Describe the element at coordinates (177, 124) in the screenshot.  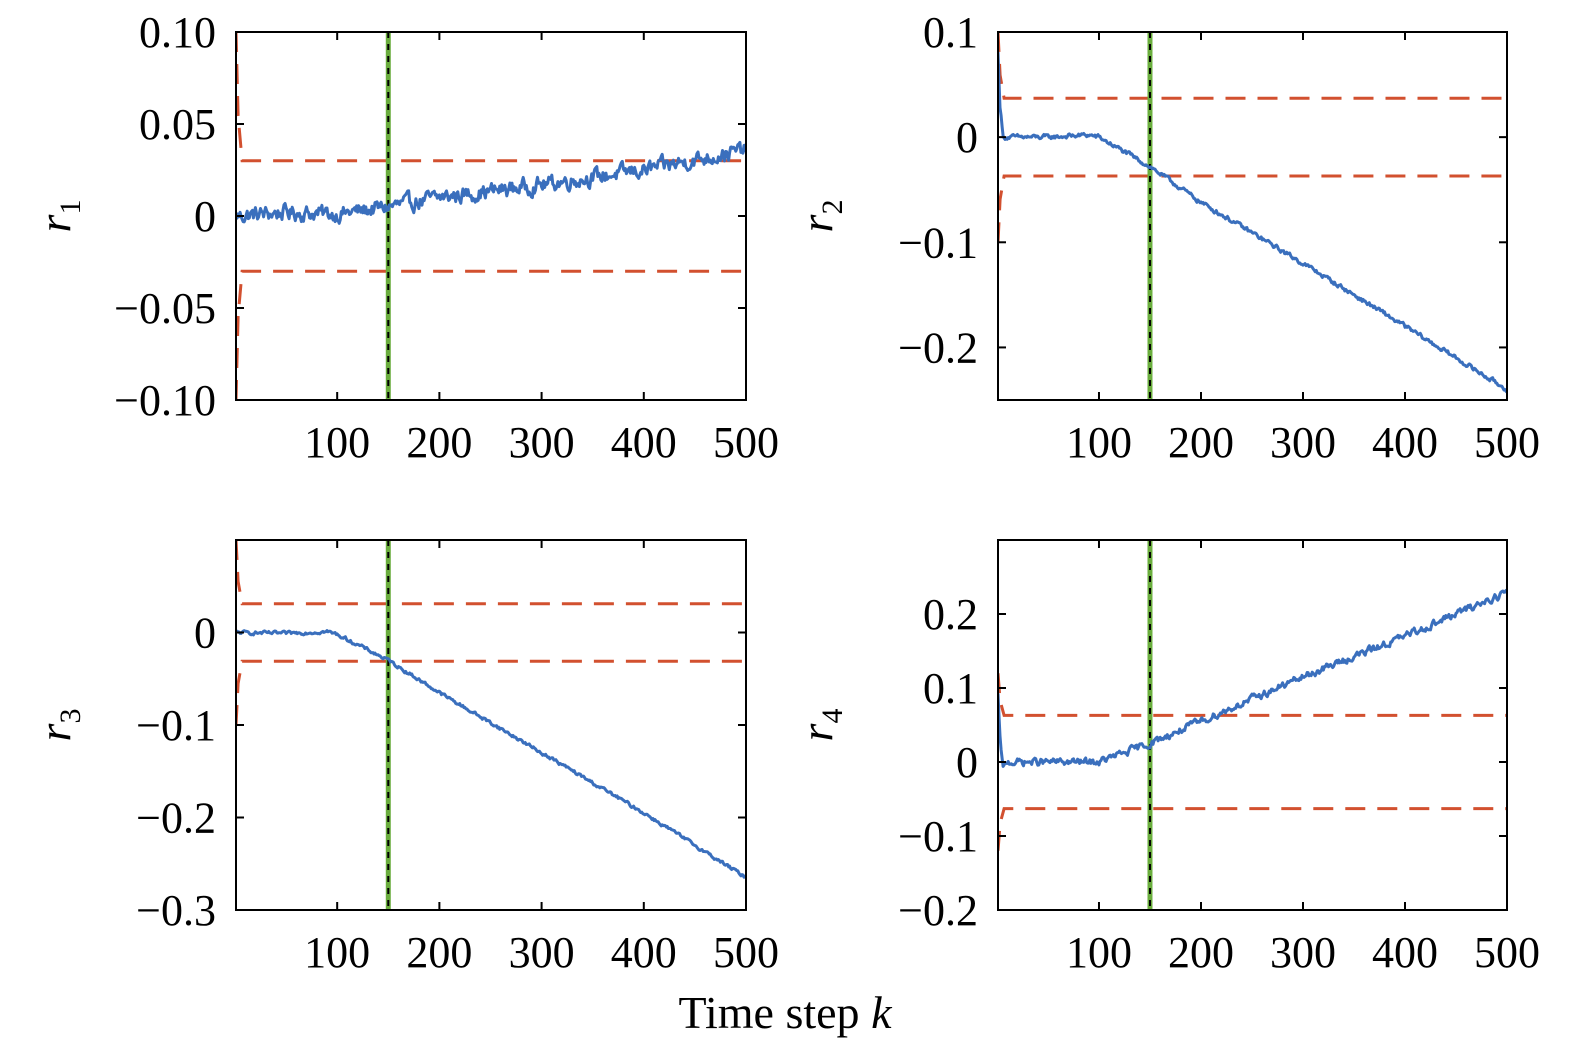
I see `y-tick-label: 0.05` at that location.